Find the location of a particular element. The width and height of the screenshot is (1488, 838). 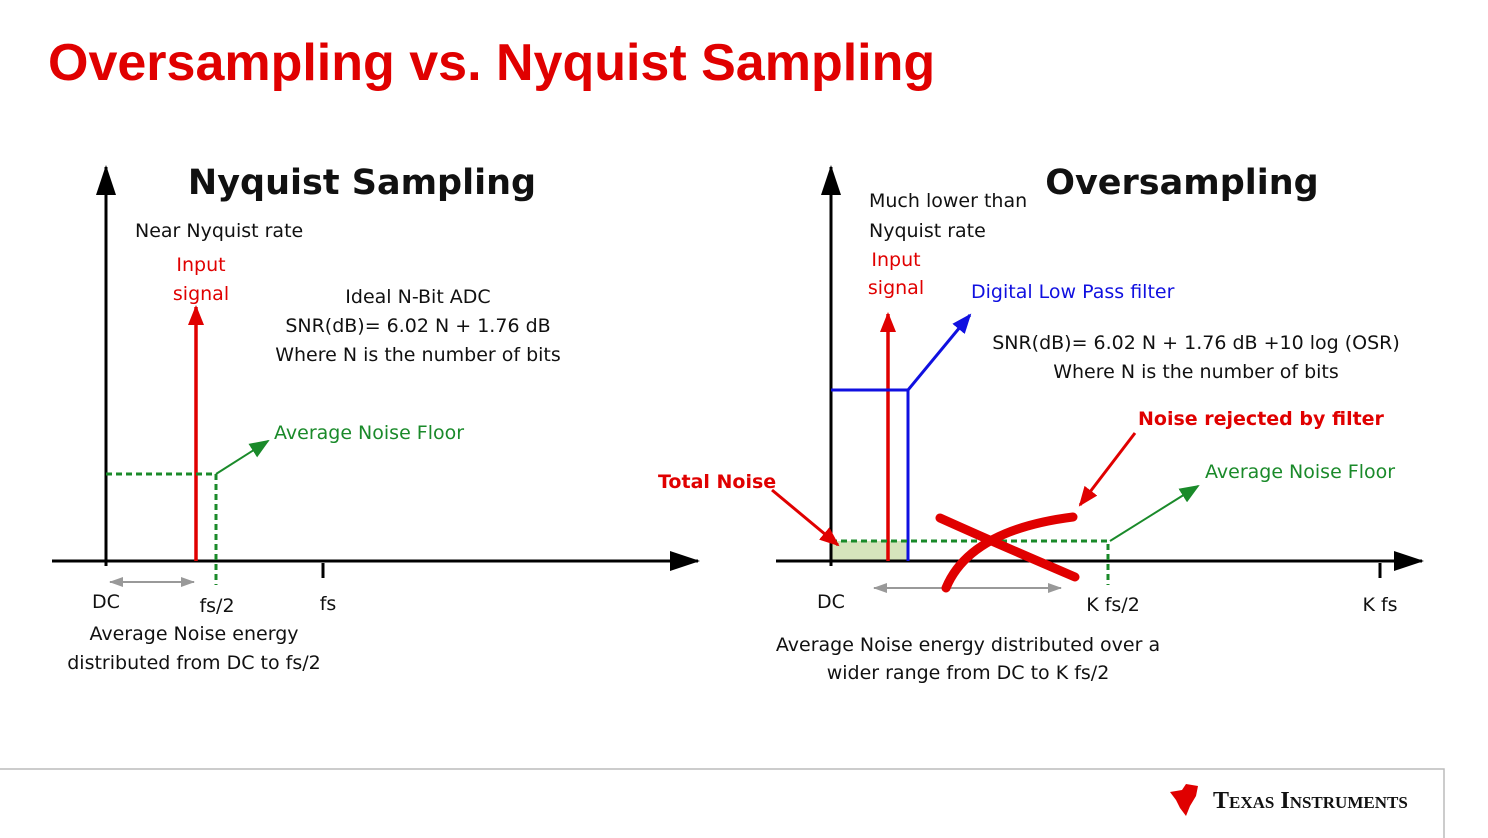

caption: Average Noise energy is located at coordinates (193, 634).